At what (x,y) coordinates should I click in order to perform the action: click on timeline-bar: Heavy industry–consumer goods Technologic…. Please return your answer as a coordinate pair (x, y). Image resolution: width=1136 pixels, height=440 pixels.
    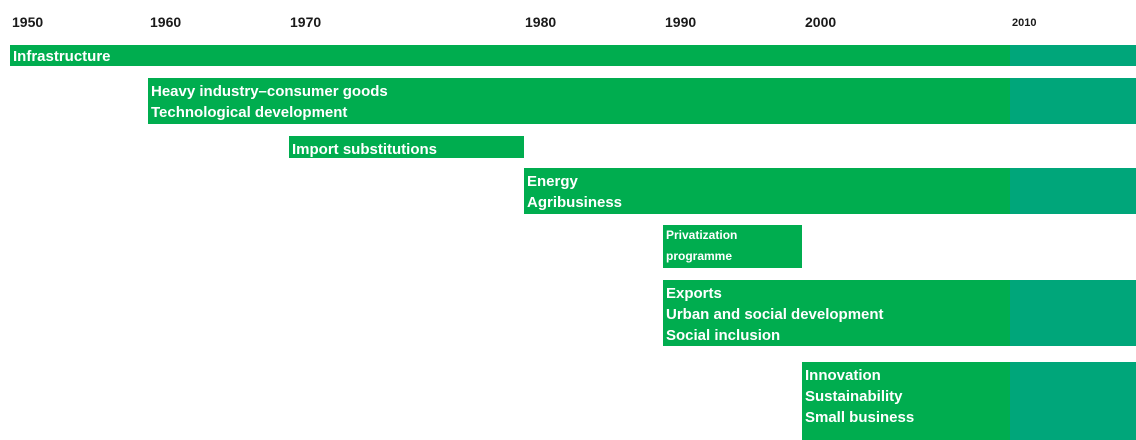
    Looking at the image, I should click on (642, 101).